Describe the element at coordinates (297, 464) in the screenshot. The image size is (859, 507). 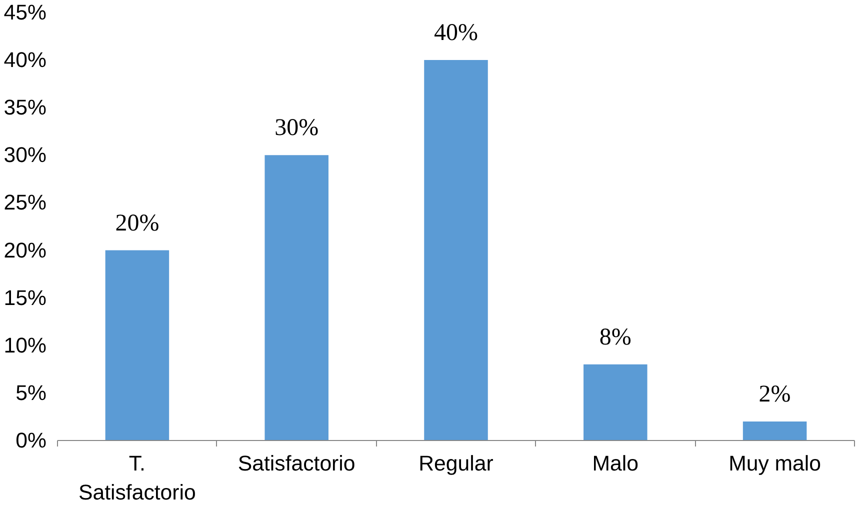
I see `x-tick-label: Satisfactorio` at that location.